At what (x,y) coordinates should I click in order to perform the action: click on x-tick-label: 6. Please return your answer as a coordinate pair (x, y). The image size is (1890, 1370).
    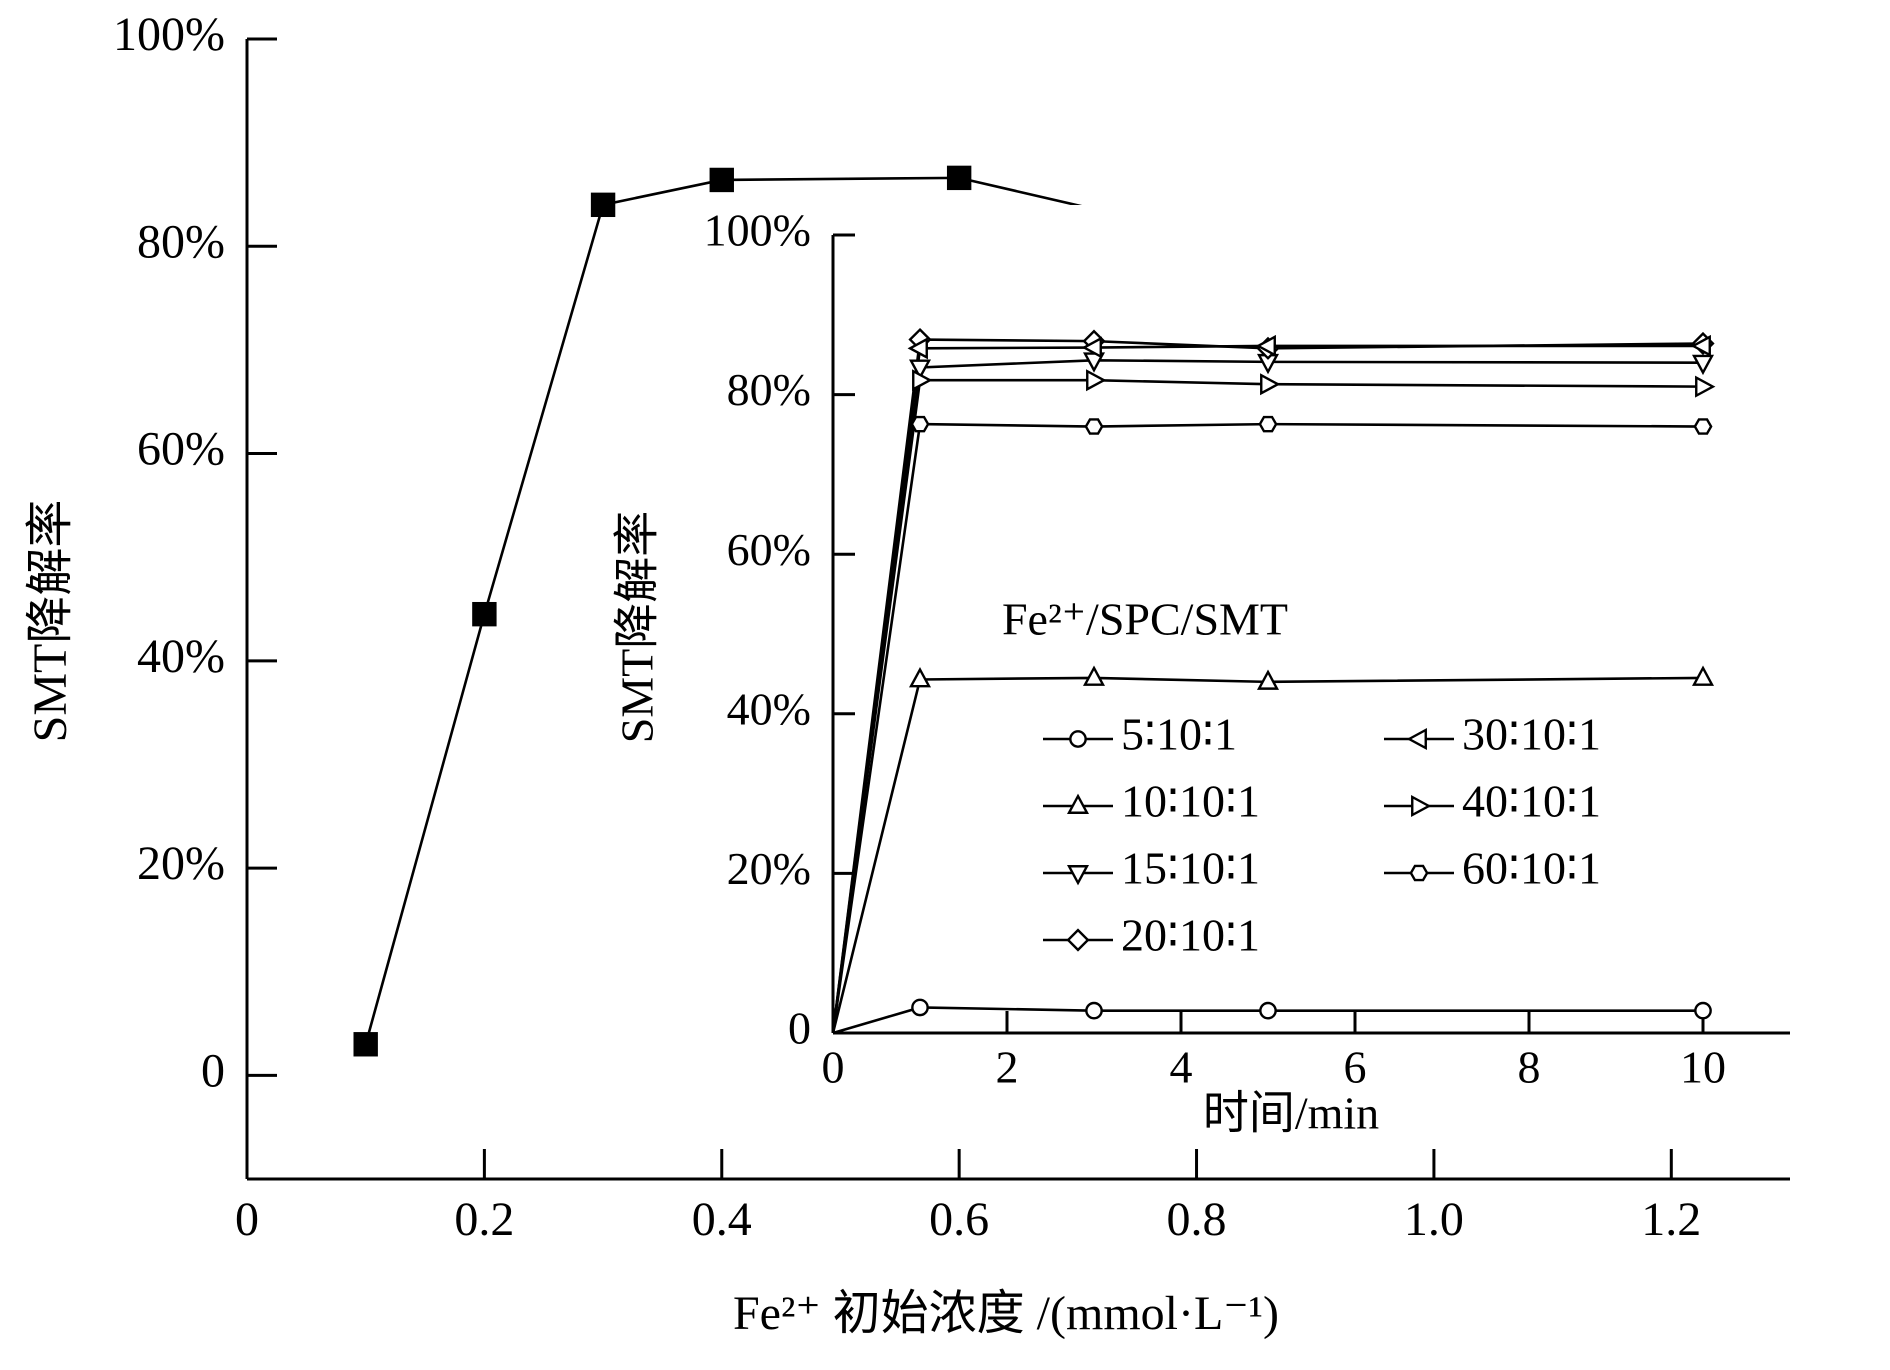
    Looking at the image, I should click on (1355, 1067).